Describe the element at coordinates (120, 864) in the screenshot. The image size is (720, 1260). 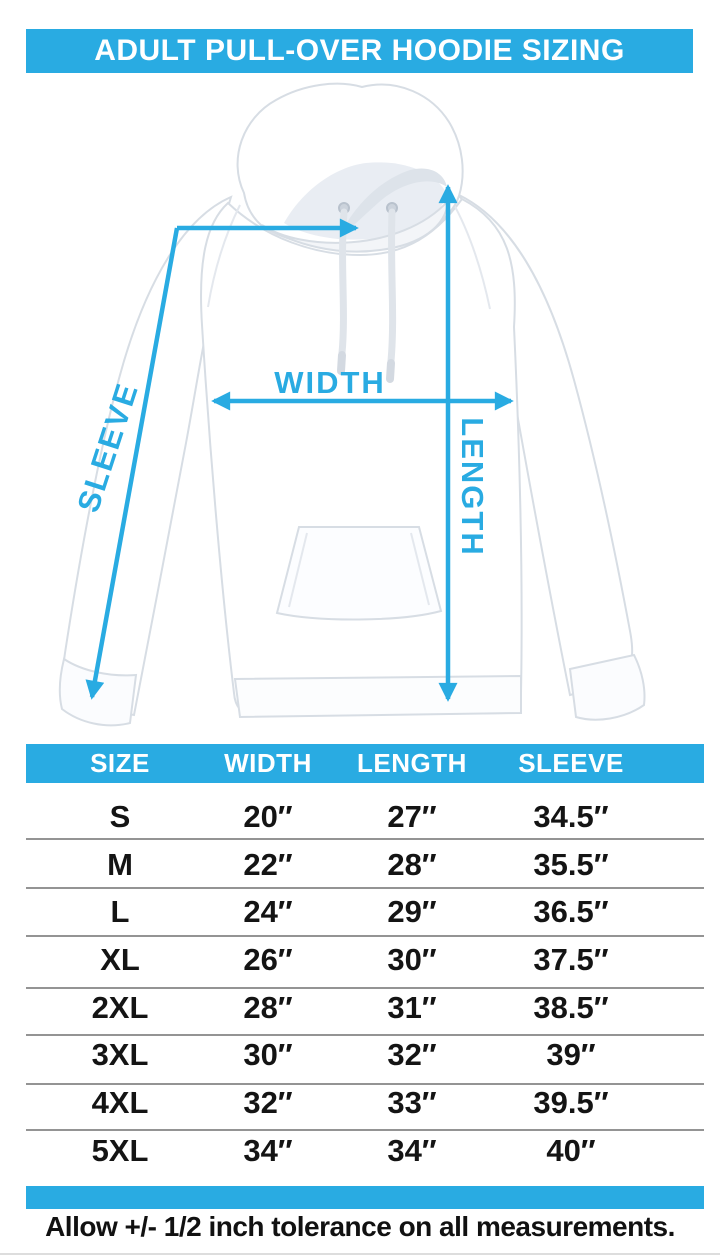
I see `cell-size: M` at that location.